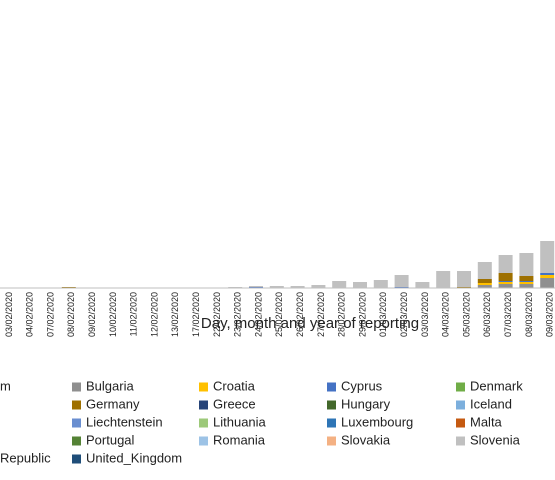 This screenshot has height=480, width=555. What do you see at coordinates (5, 385) in the screenshot?
I see `legend-label: m` at bounding box center [5, 385].